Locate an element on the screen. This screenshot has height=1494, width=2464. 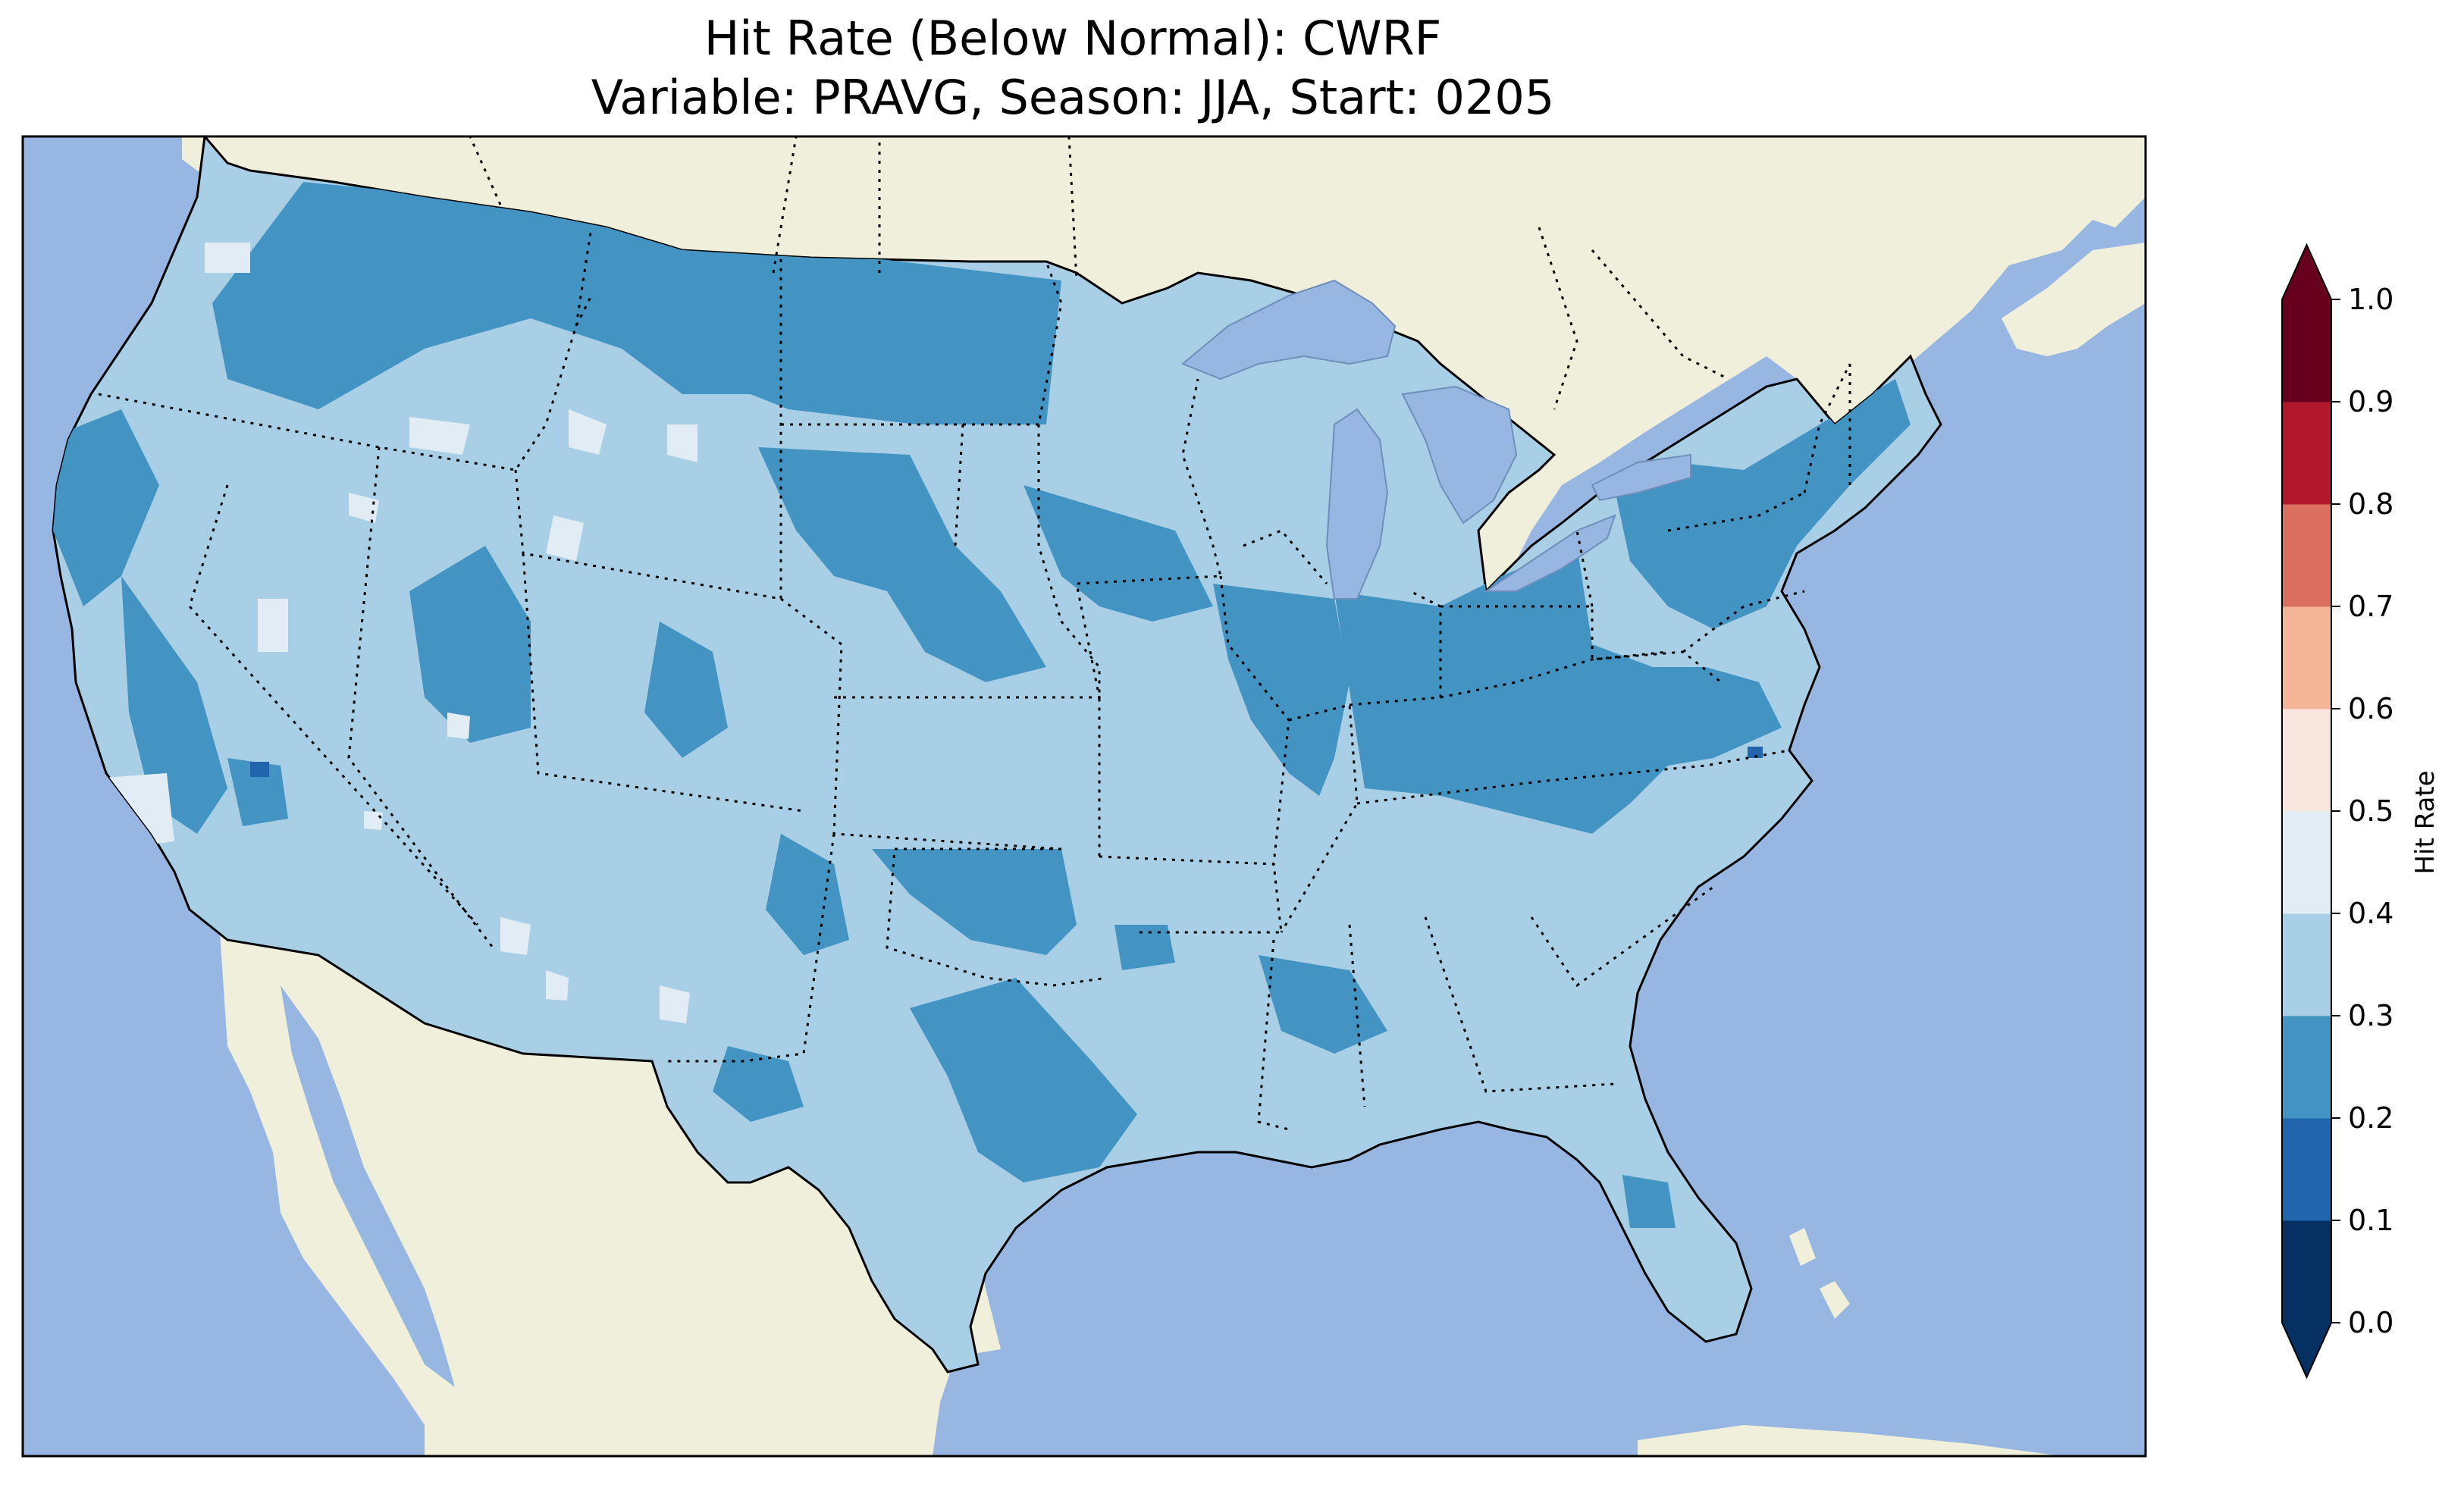
colorbar-tick-label: 0.6 is located at coordinates (2370, 708).